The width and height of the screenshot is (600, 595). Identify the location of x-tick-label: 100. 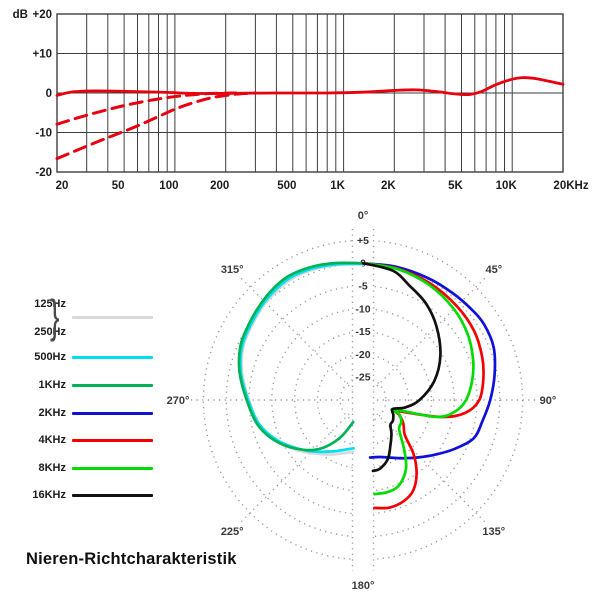
(168, 186).